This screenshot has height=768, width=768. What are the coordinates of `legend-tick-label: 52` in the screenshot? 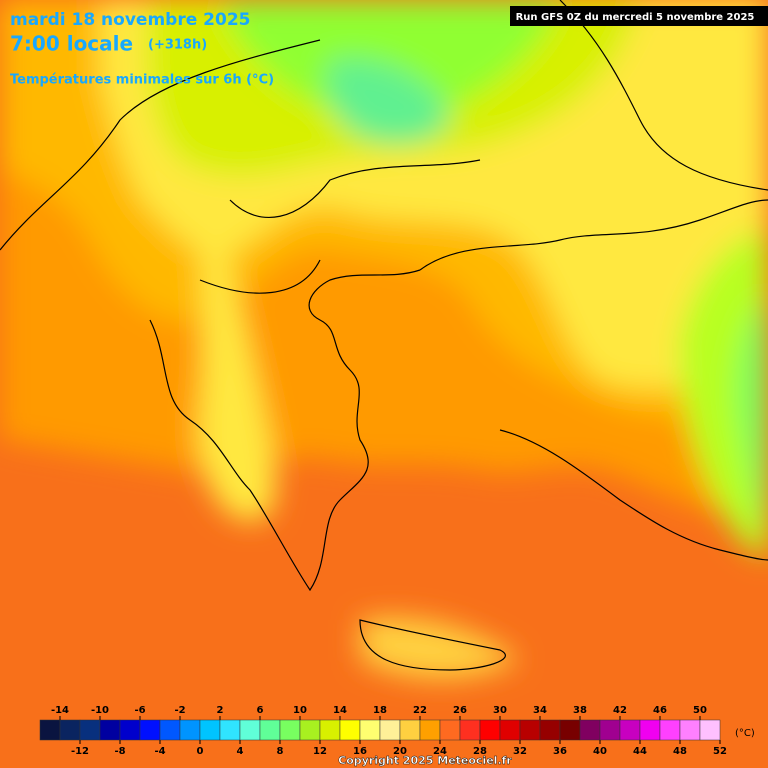 It's located at (720, 751).